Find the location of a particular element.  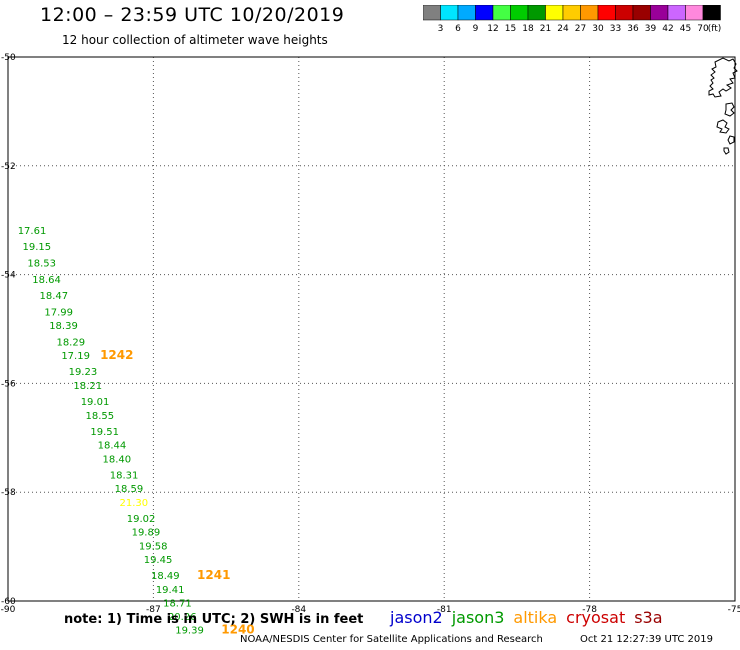

color-scale-label: 33 is located at coordinates (615, 29).